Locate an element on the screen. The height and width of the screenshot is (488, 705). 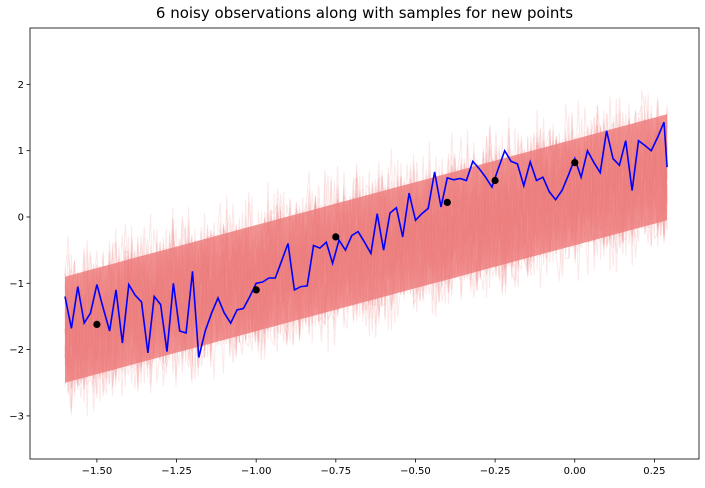
y-tick-label: 2 is located at coordinates (21, 85).